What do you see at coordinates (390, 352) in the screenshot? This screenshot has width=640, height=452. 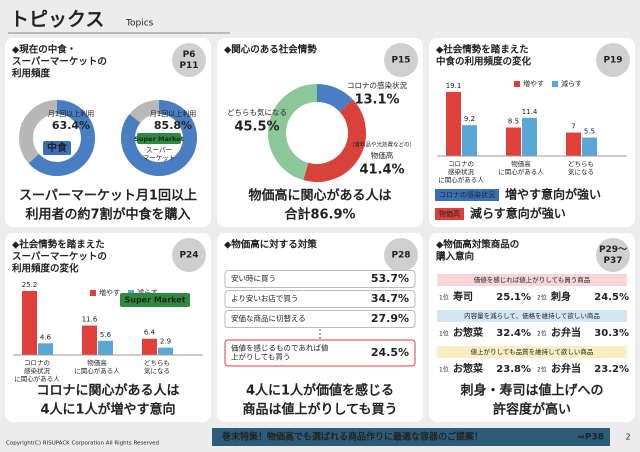 I see `row-value: 24.5%` at bounding box center [390, 352].